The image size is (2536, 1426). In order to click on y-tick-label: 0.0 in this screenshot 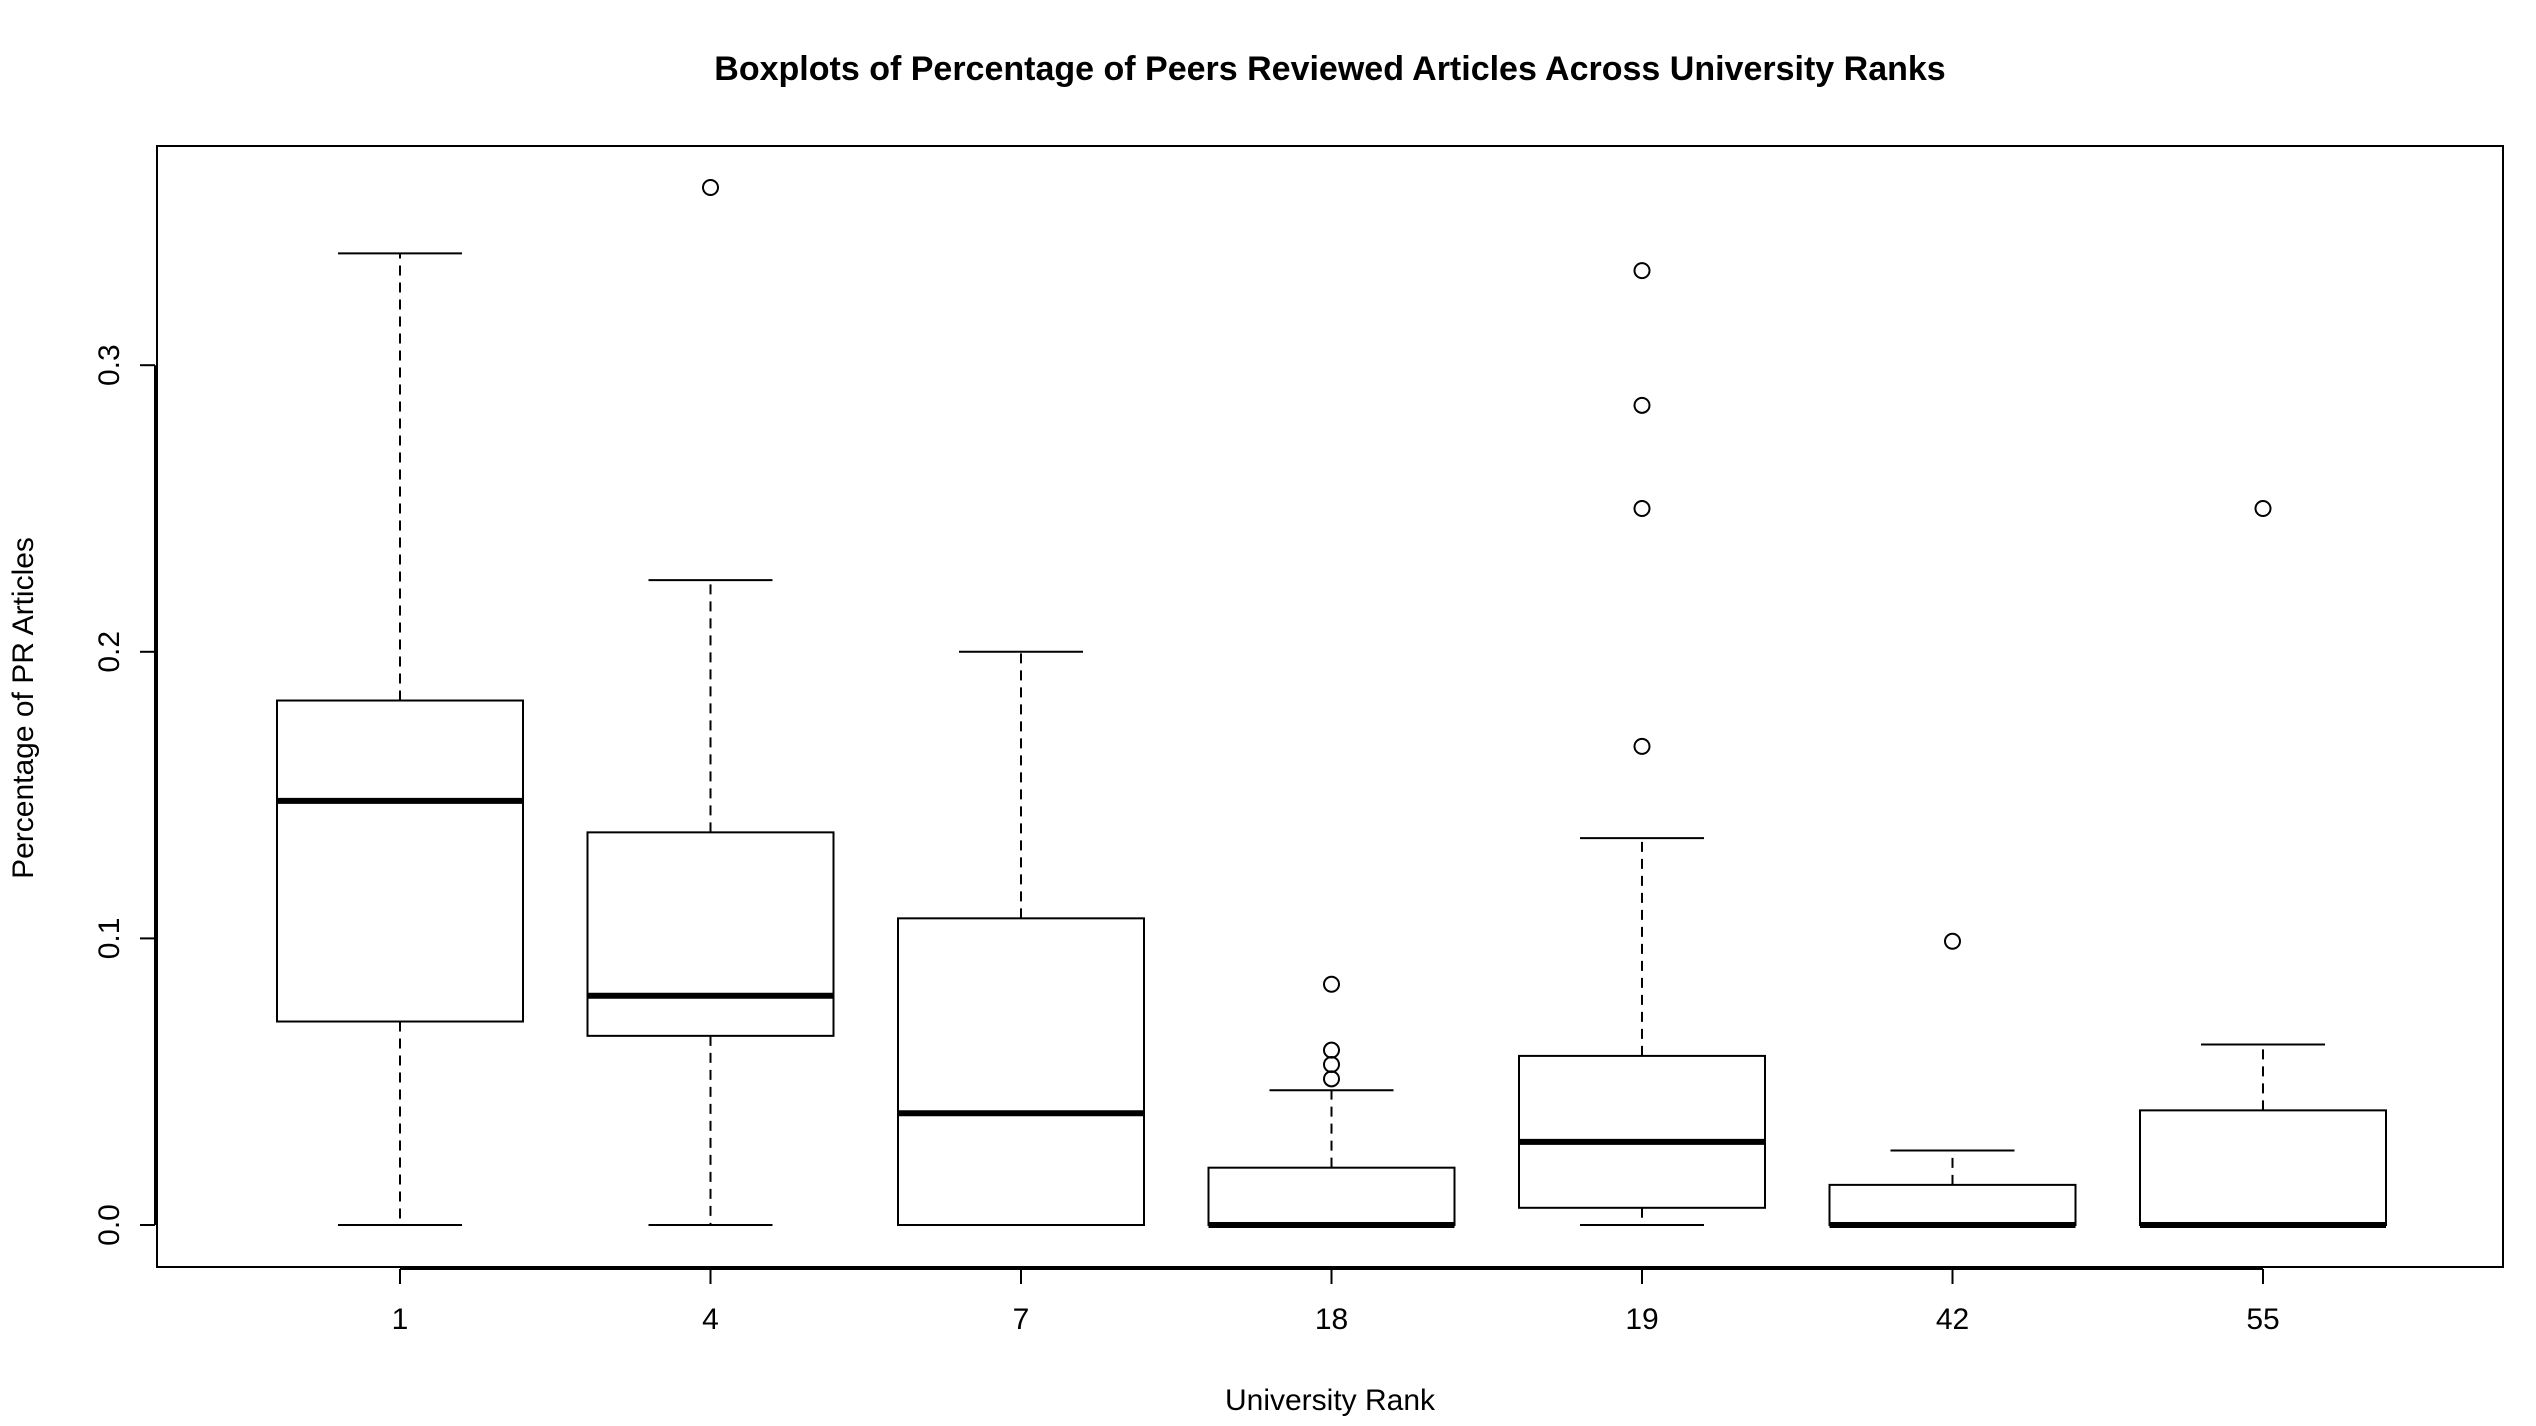, I will do `click(109, 1225)`.